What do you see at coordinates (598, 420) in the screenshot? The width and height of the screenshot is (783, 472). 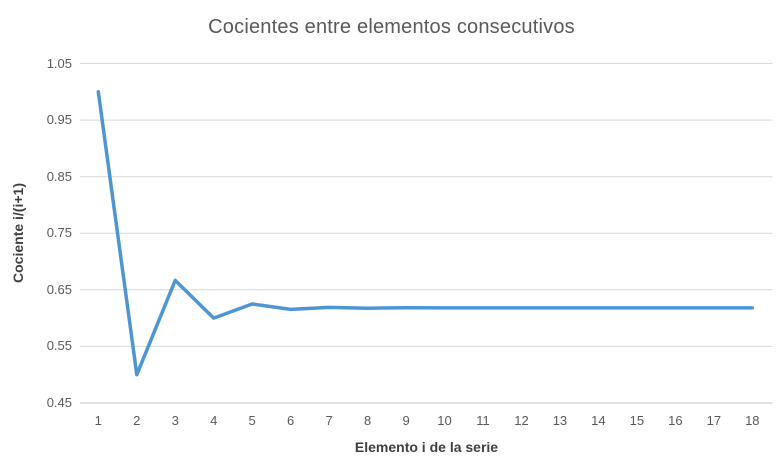 I see `x-tick-label: 14` at bounding box center [598, 420].